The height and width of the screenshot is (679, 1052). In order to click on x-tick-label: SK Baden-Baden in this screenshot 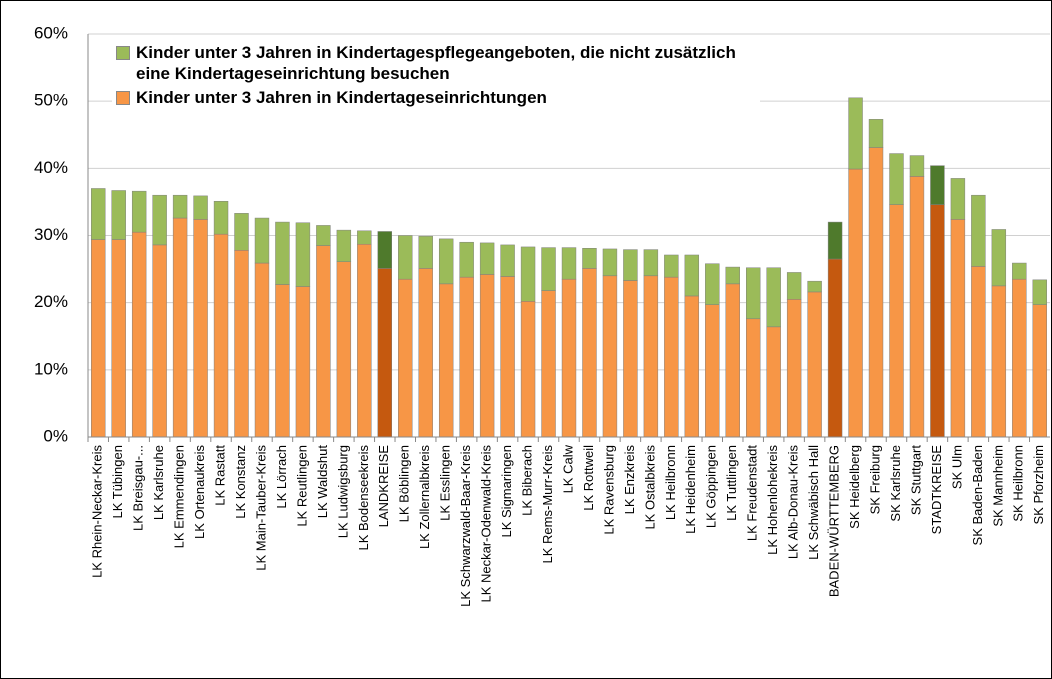, I will do `click(977, 495)`.